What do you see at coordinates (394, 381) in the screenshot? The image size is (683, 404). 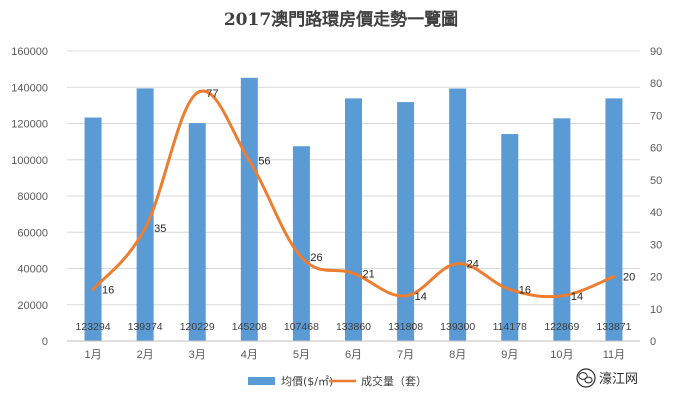 I see `legend-label-line: 成交量（套）` at bounding box center [394, 381].